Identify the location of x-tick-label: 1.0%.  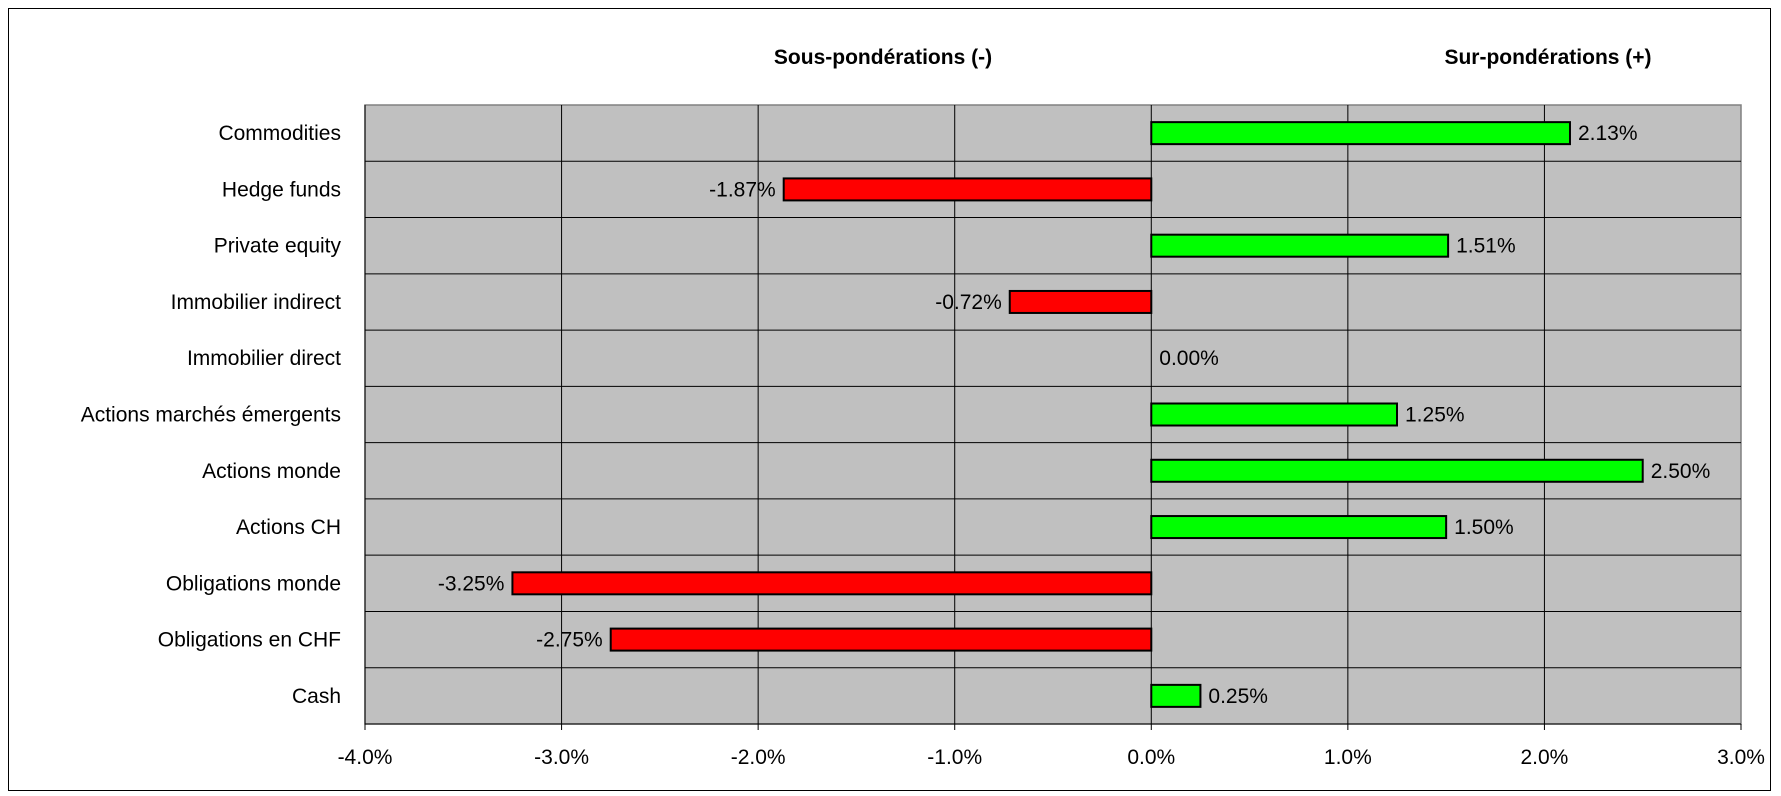
(1348, 757).